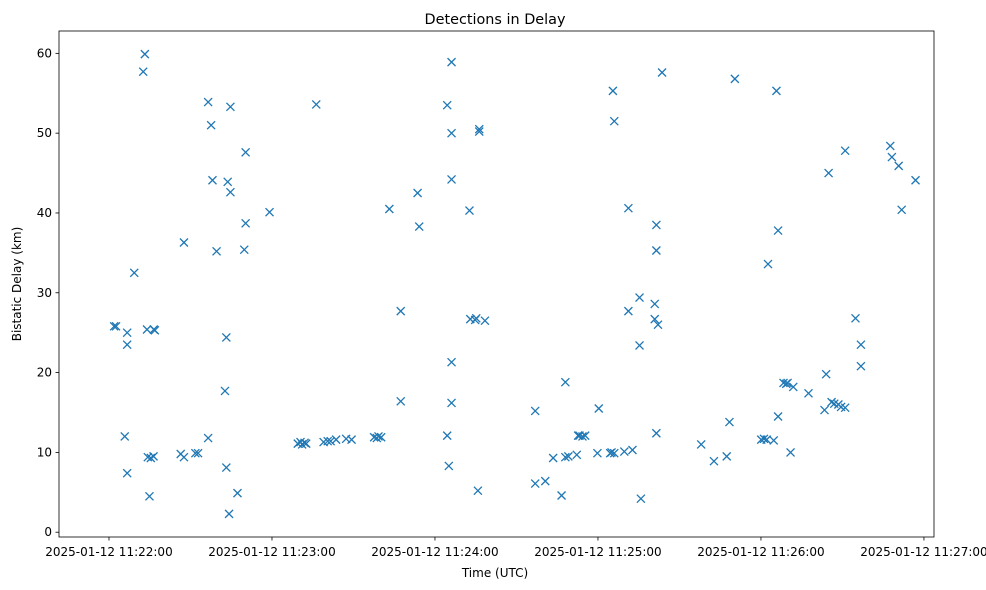  Describe the element at coordinates (434, 552) in the screenshot. I see `x-tick-label: 2025-01-12 11:24:00` at that location.